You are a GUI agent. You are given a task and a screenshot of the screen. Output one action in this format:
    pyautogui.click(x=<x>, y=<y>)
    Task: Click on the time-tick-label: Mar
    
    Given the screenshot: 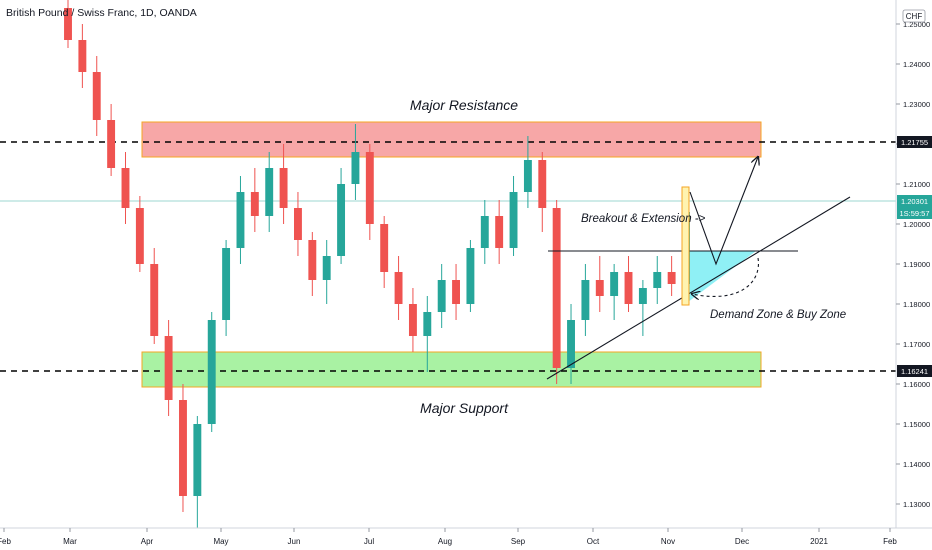 What is the action you would take?
    pyautogui.click(x=70, y=541)
    